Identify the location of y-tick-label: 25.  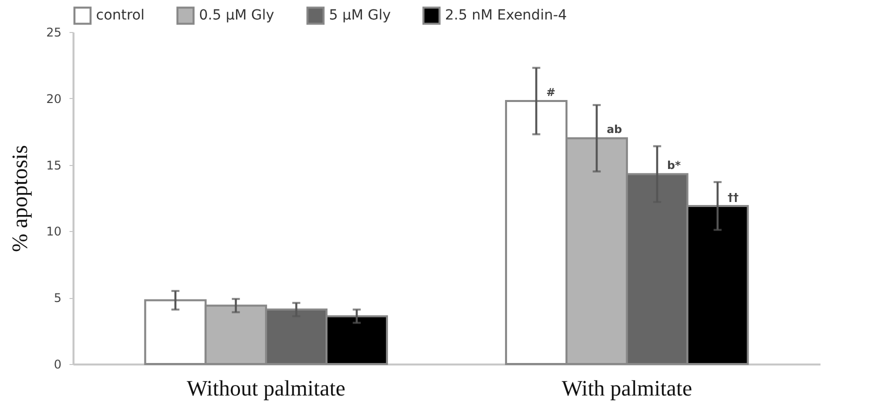
(54, 33).